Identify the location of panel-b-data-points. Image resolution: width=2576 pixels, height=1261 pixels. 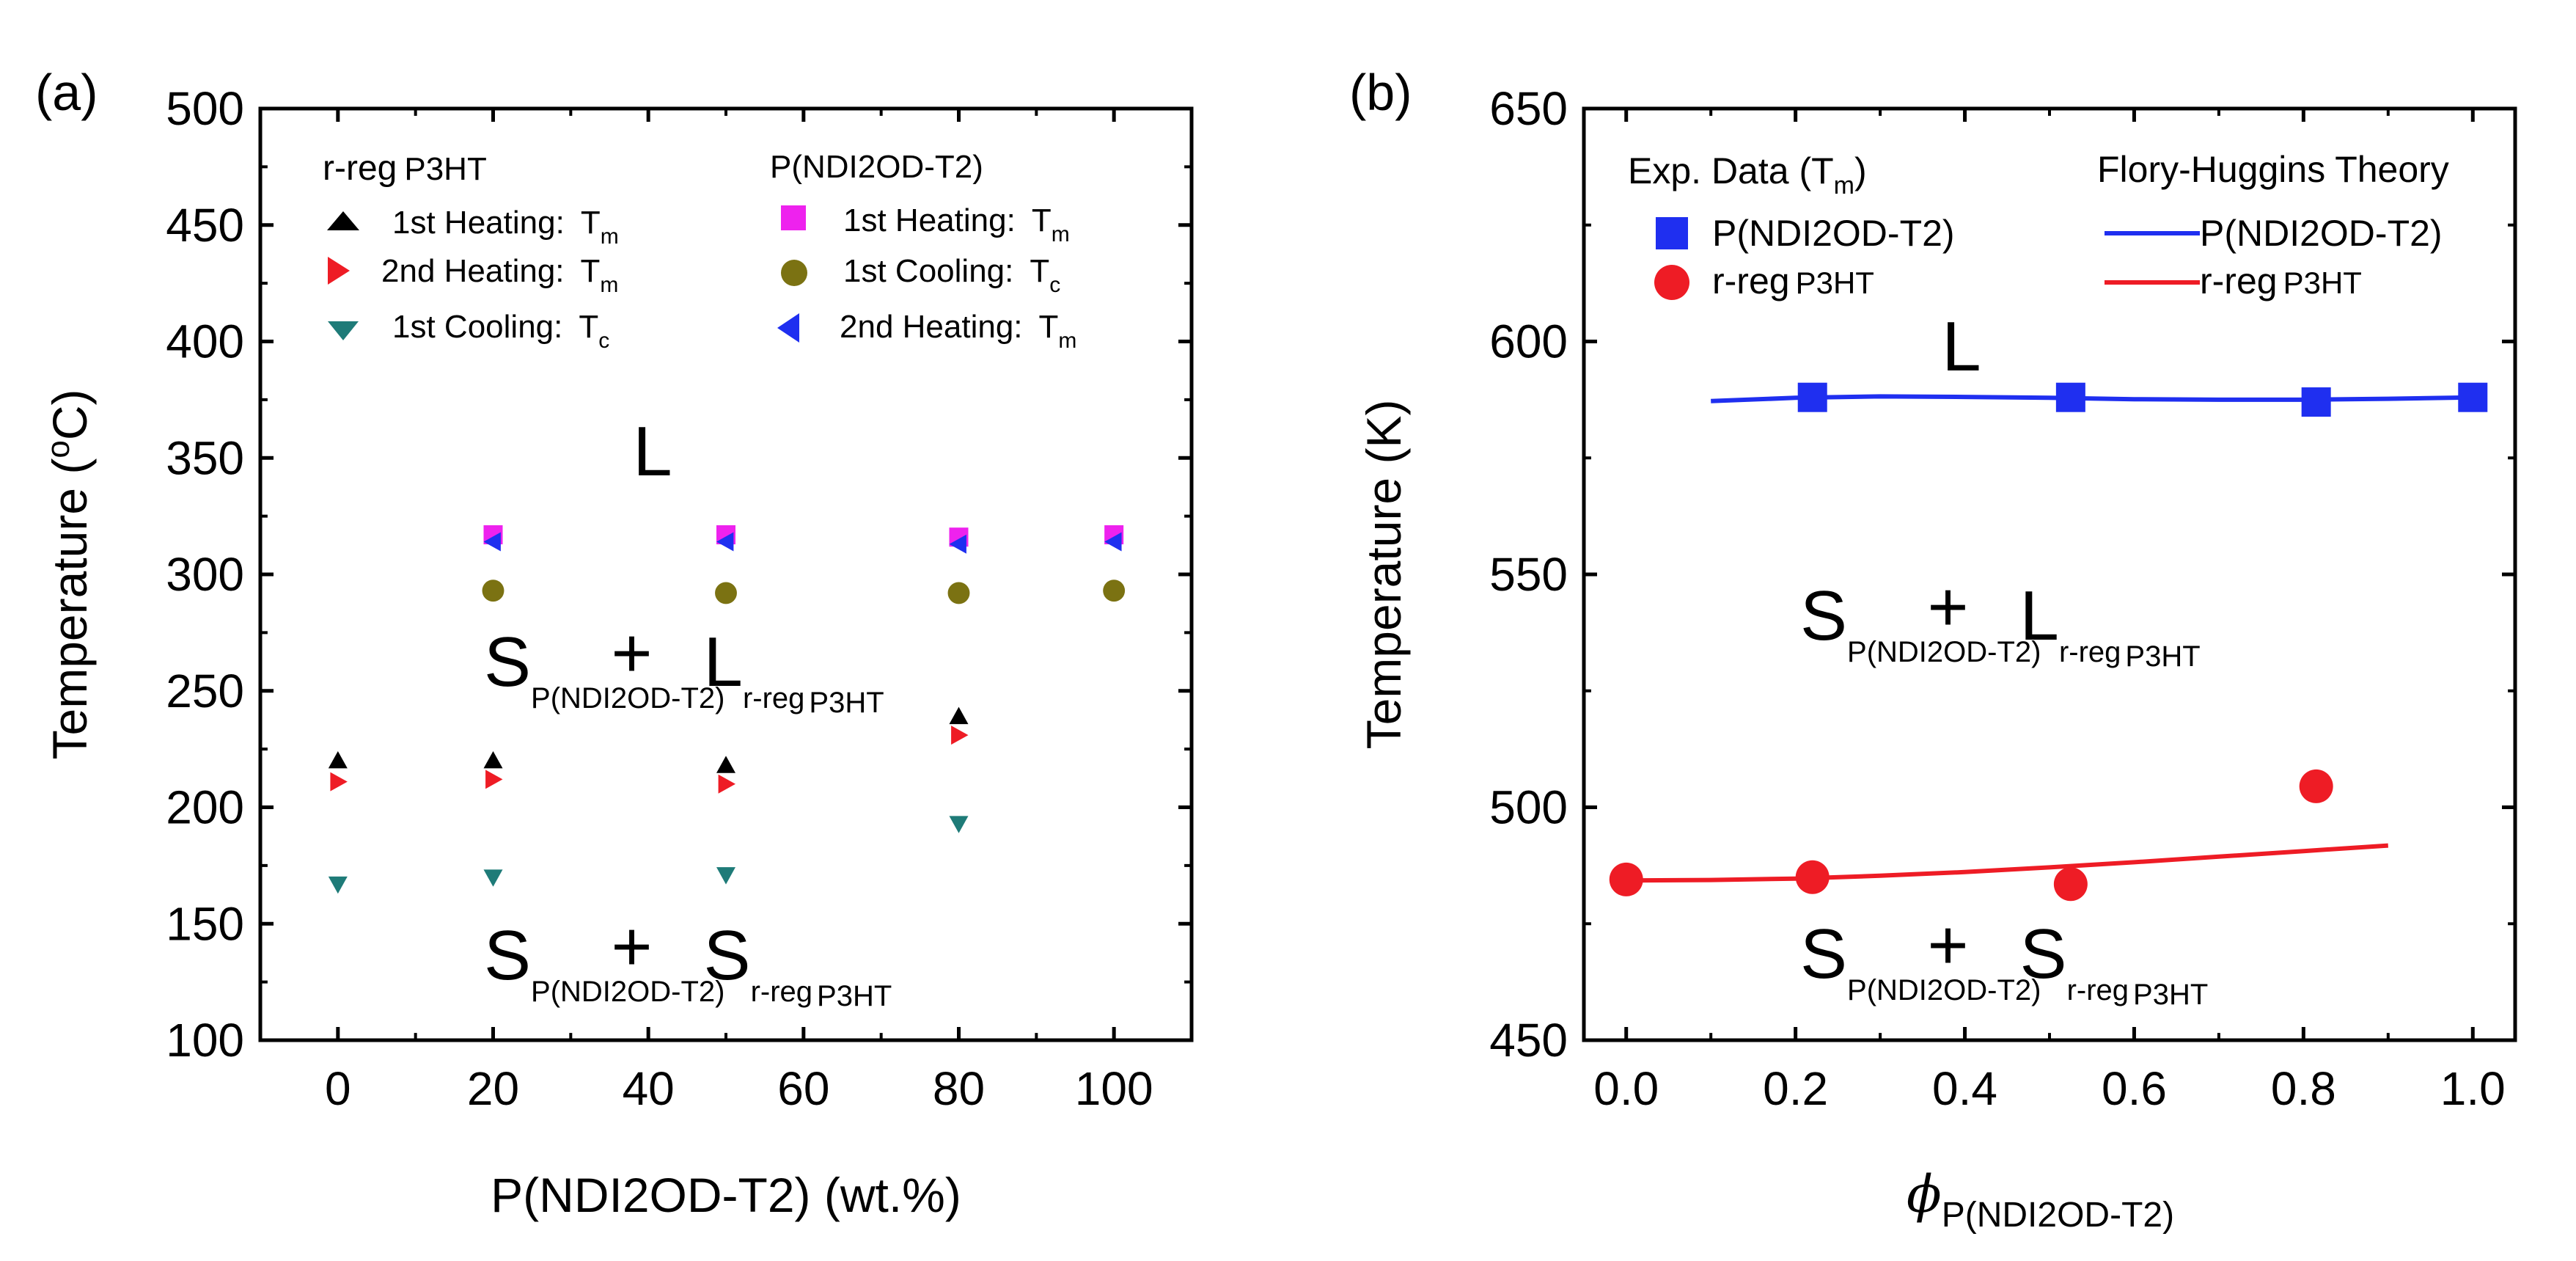
(2049, 642).